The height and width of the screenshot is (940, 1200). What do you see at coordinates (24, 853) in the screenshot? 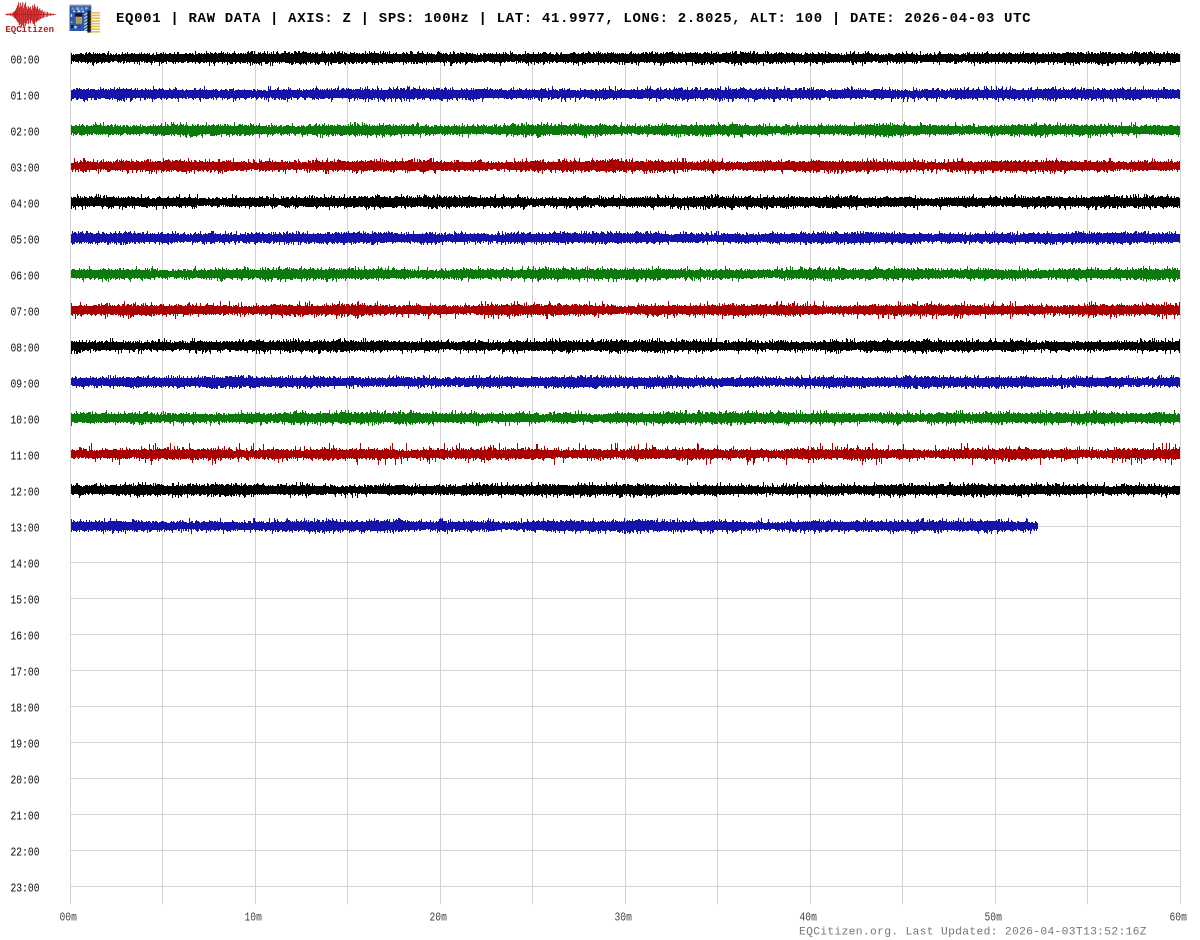
I see `svg-text: 22:00` at bounding box center [24, 853].